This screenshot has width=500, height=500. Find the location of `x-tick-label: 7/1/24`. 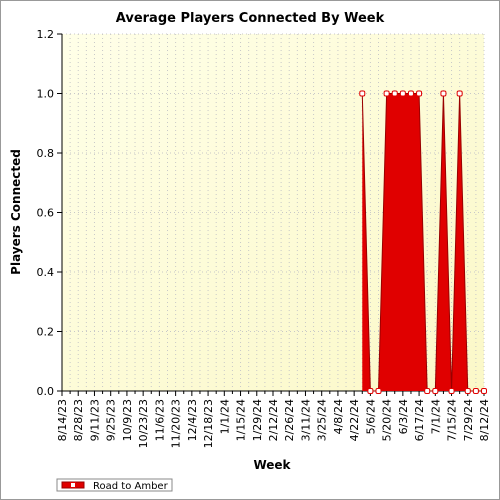

x-tick-label: 7/1/24 is located at coordinates (435, 416).